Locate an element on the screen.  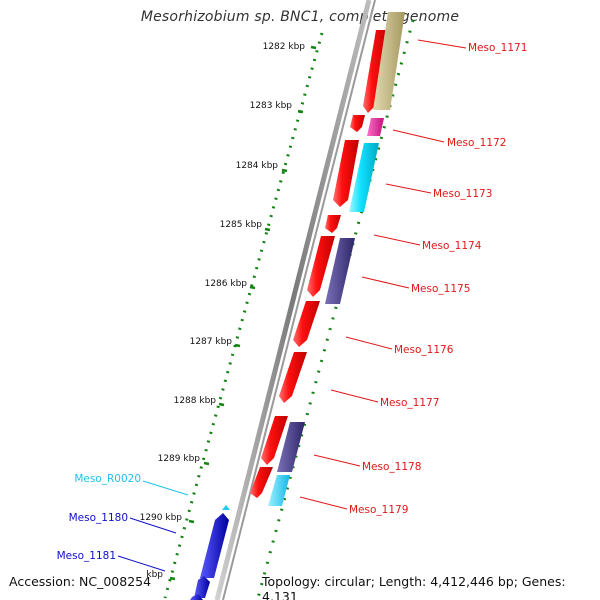
accession-text: Accession: NC_008254 is located at coordinates (80, 581).